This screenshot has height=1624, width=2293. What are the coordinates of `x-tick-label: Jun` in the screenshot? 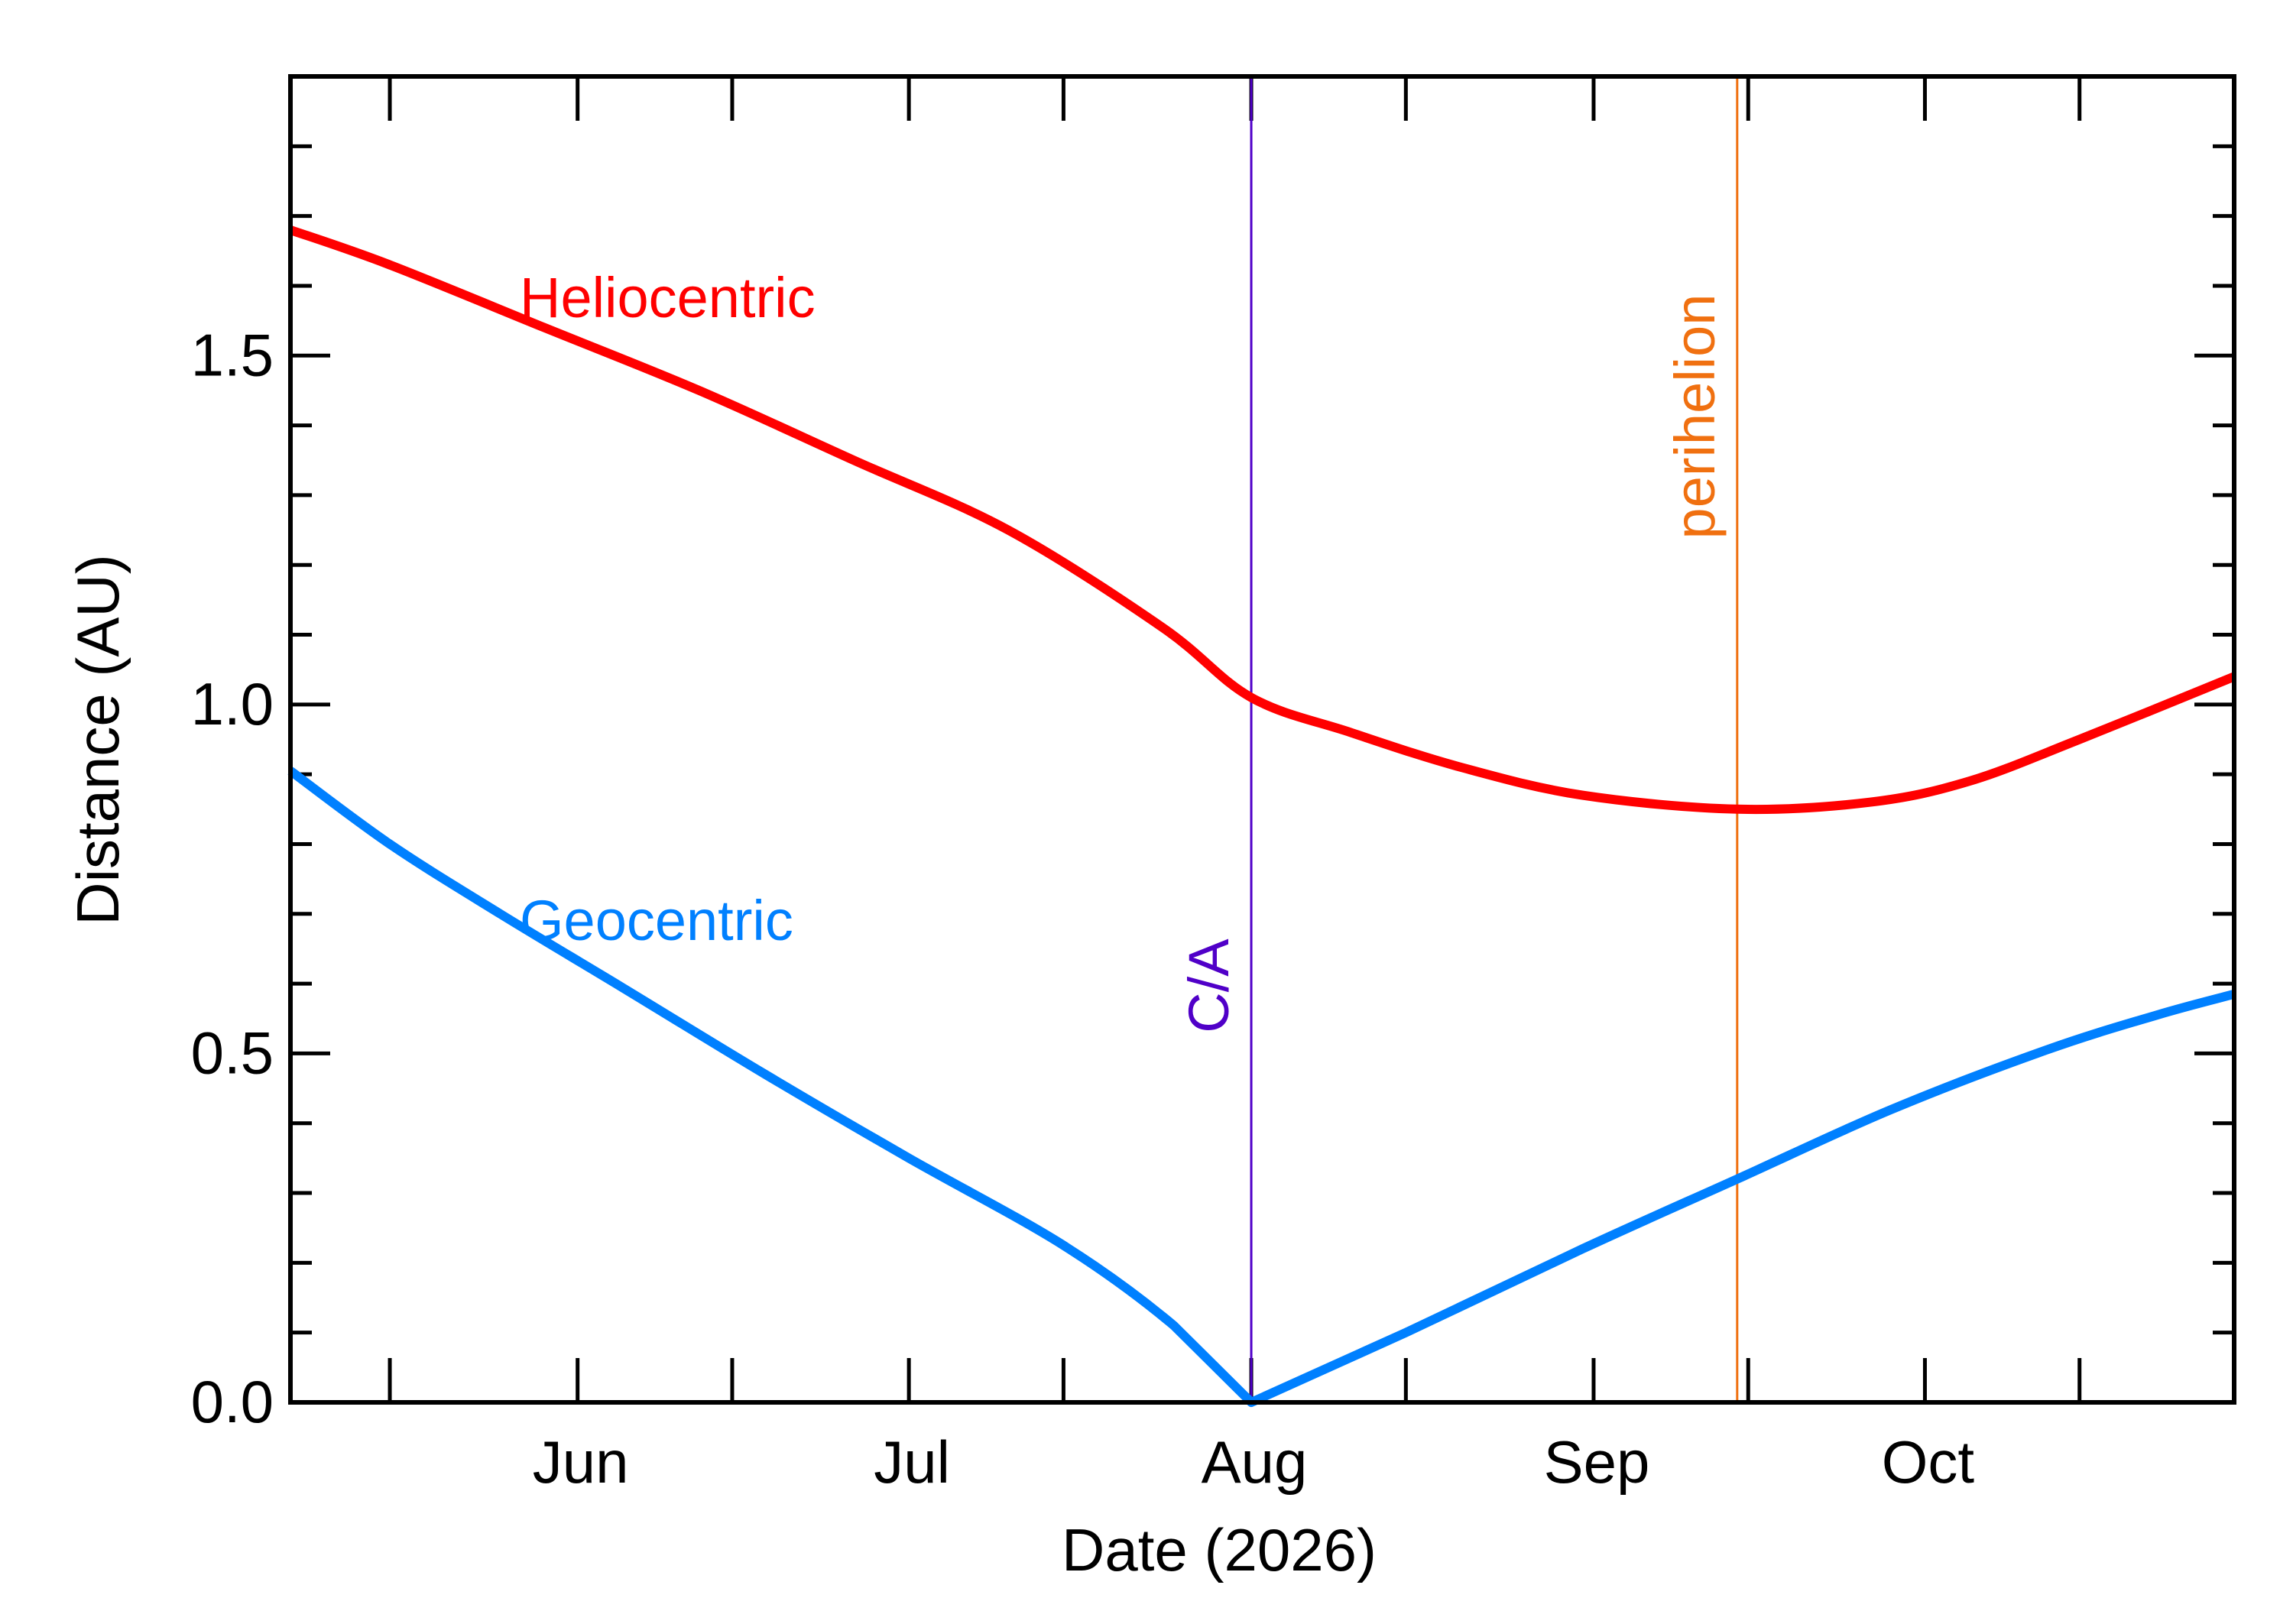 It's located at (581, 1462).